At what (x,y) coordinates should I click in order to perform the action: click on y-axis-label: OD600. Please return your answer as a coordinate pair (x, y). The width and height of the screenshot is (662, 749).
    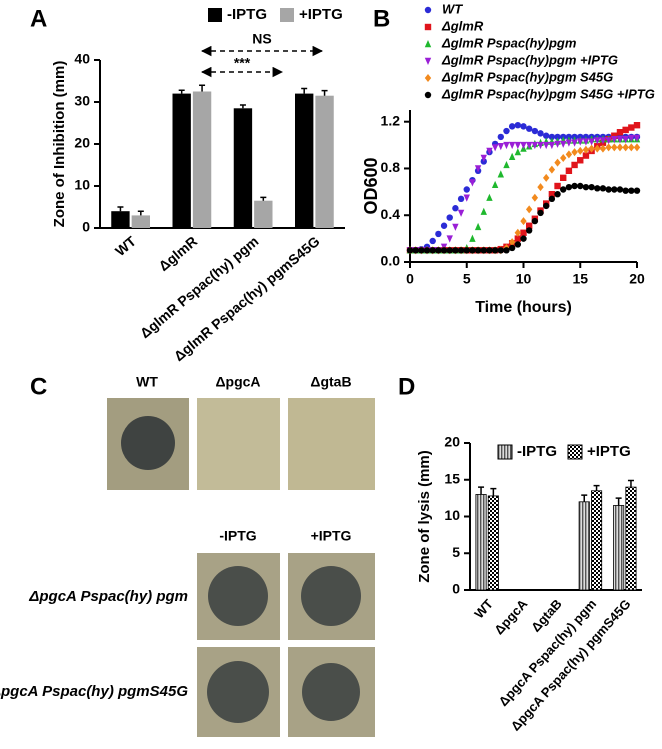
    Looking at the image, I should click on (371, 185).